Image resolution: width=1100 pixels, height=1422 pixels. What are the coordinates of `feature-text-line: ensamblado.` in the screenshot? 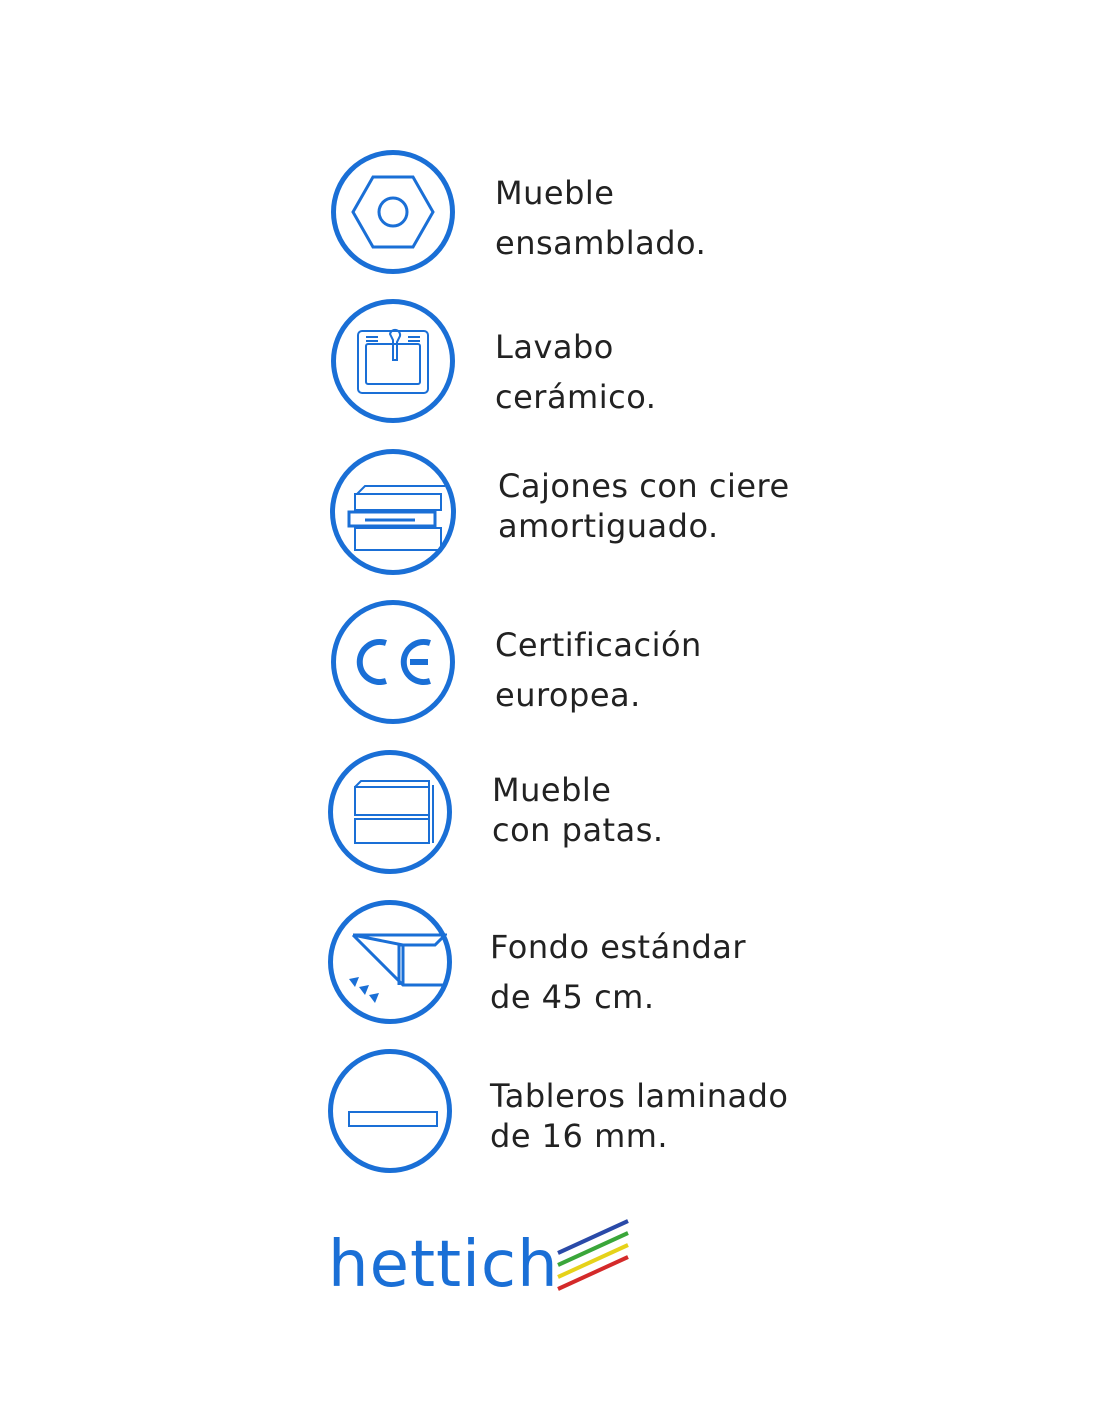 It's located at (601, 243).